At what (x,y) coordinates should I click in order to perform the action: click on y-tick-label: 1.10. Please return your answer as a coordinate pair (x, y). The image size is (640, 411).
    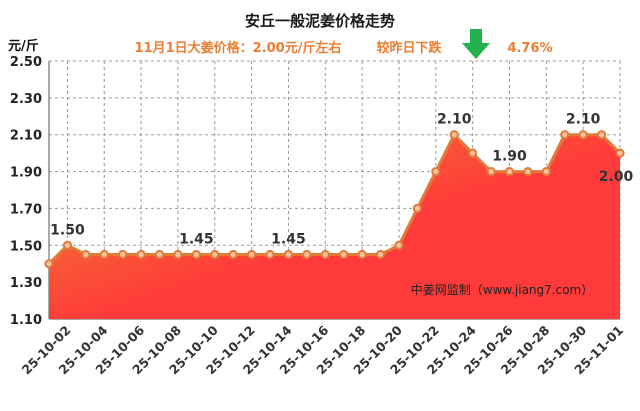
    Looking at the image, I should click on (26, 320).